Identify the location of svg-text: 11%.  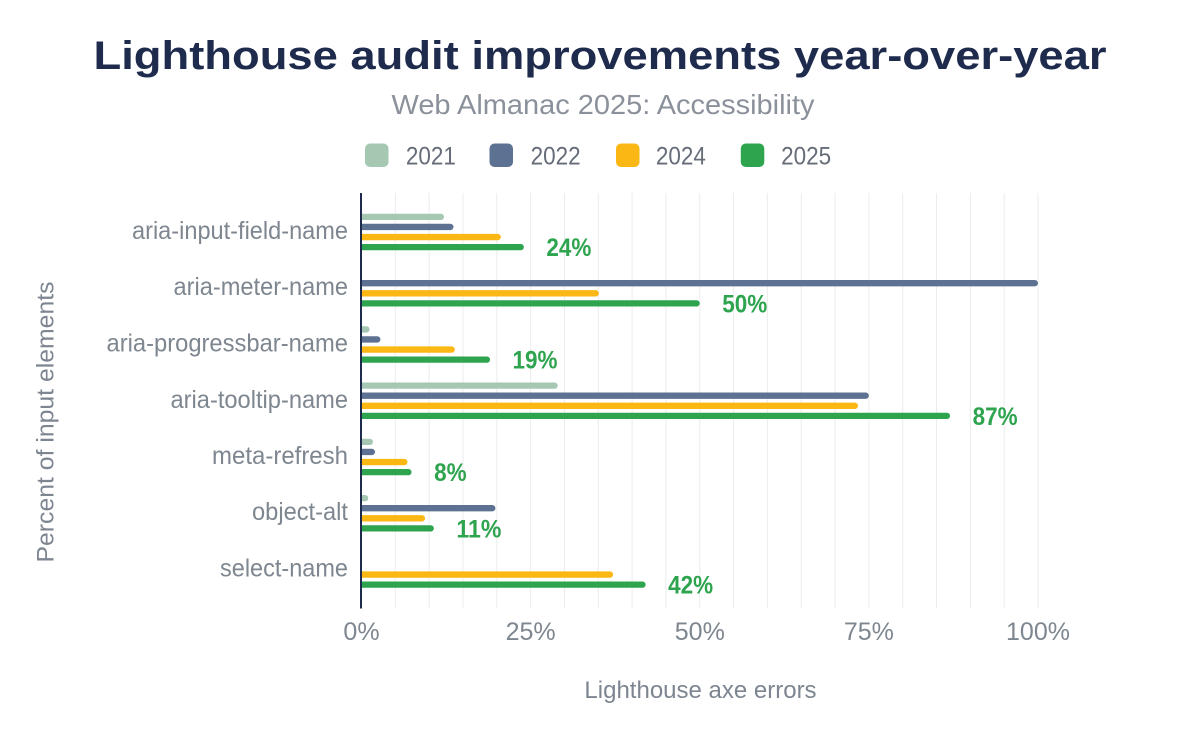
(478, 529).